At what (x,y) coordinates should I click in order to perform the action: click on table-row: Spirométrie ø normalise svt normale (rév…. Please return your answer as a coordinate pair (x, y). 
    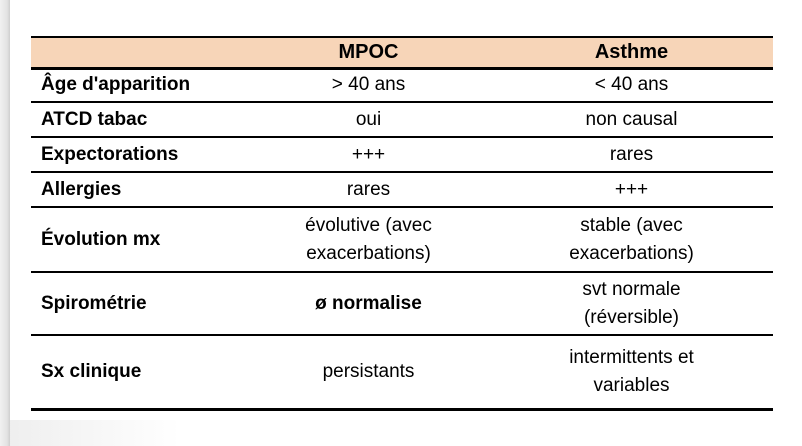
    Looking at the image, I should click on (402, 304).